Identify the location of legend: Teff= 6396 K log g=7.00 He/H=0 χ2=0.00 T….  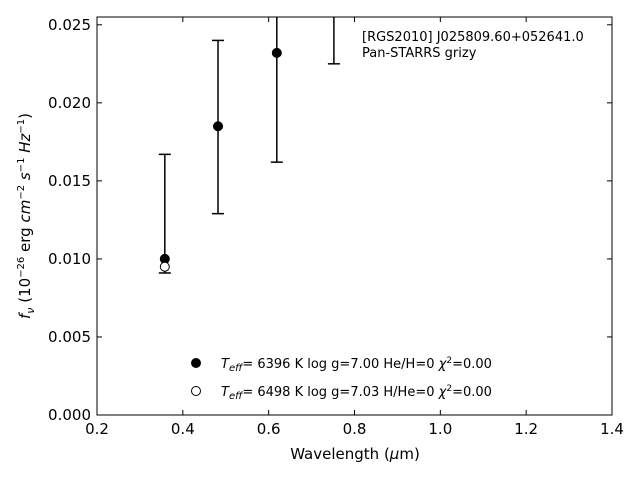
(341, 379).